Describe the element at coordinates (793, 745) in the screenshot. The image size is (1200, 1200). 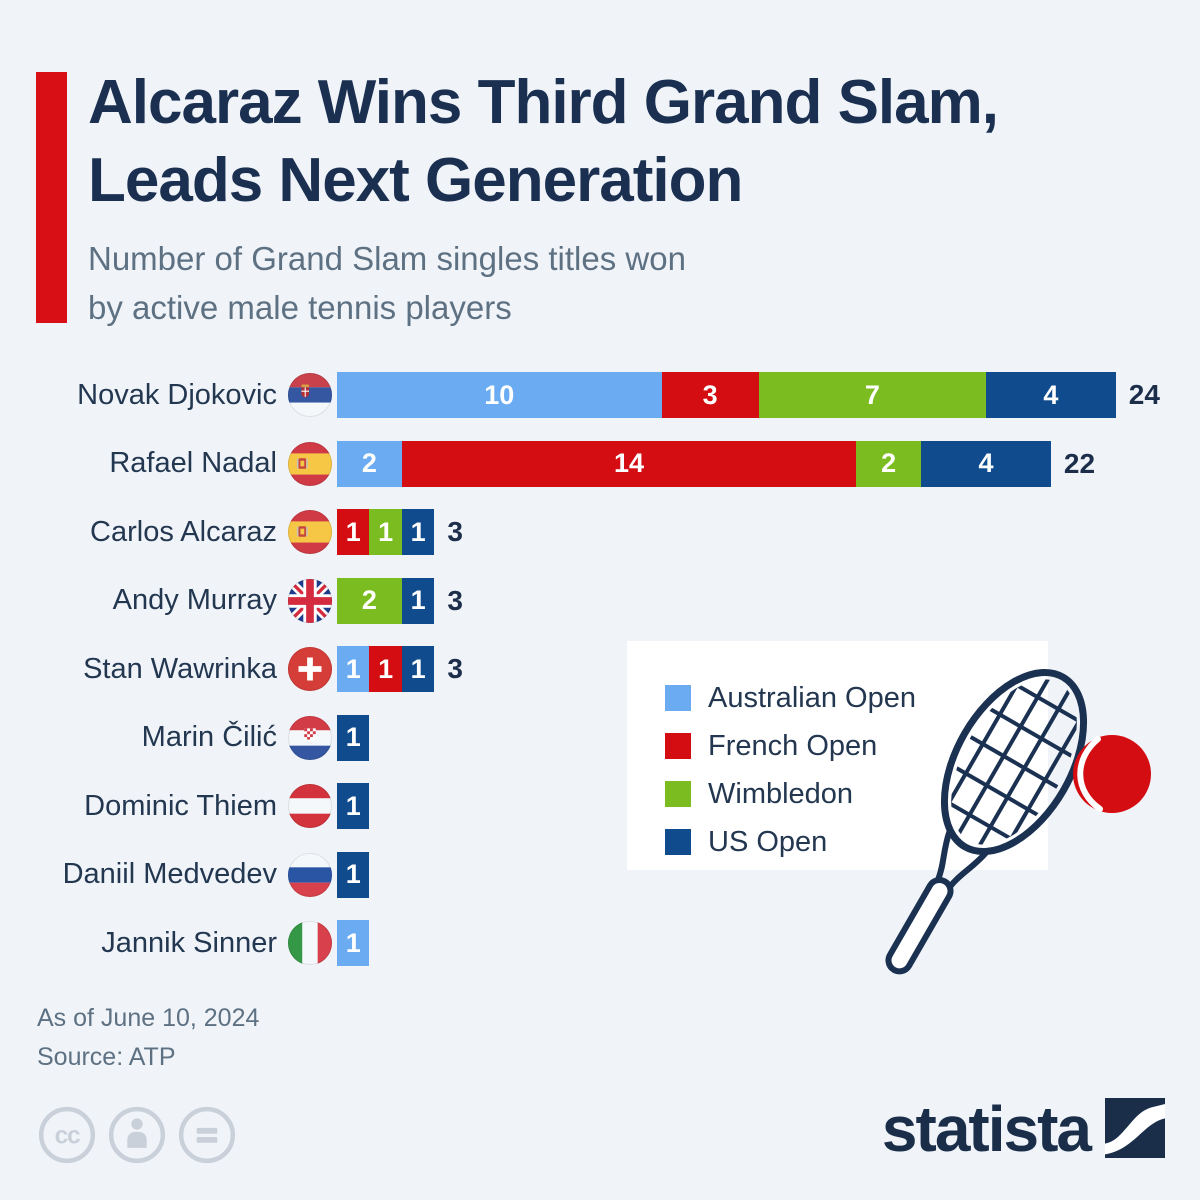
I see `legend-label: French Open` at that location.